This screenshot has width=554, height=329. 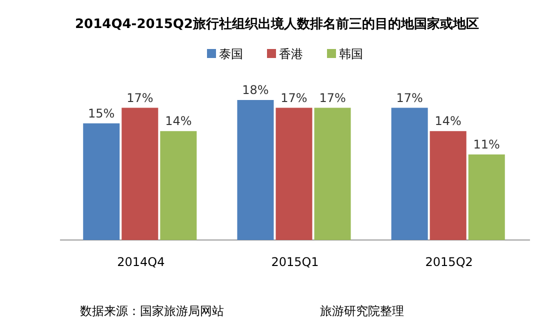 I want to click on legend-label: 韩国, so click(x=351, y=54).